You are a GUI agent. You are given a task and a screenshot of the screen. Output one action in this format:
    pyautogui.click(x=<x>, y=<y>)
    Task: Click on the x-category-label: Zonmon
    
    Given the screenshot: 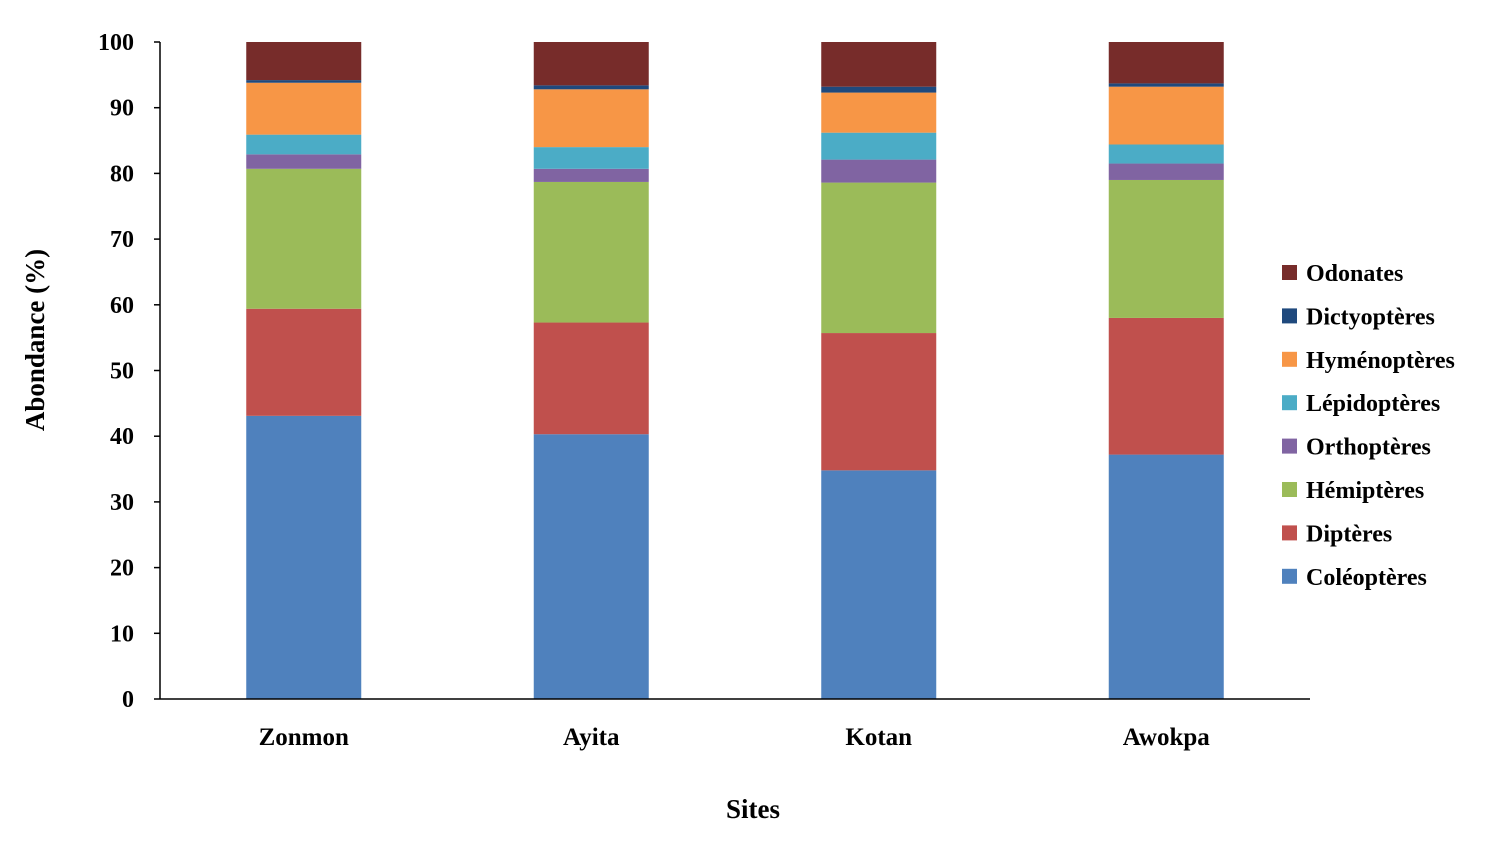 What is the action you would take?
    pyautogui.click(x=304, y=737)
    